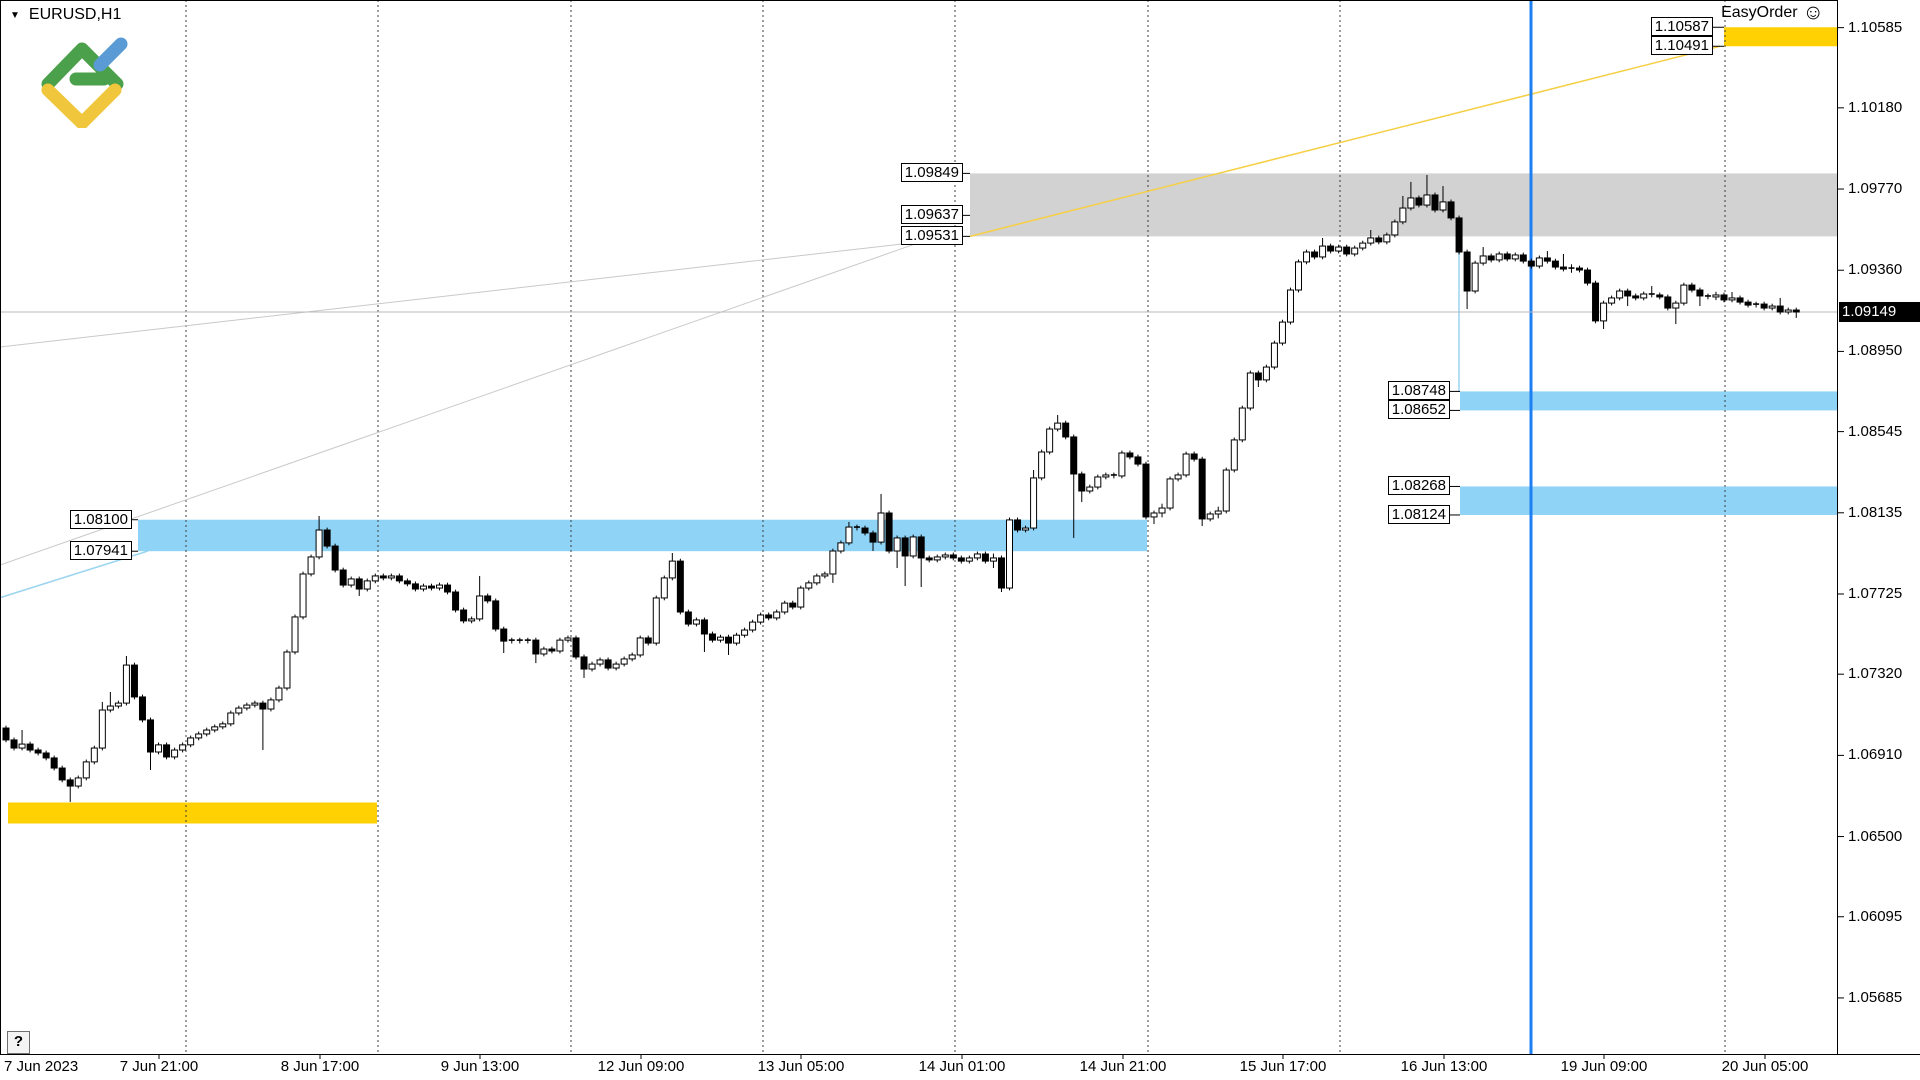 This screenshot has width=1920, height=1080. Describe the element at coordinates (1759, 12) in the screenshot. I see `easyorder-label: EasyOrder` at that location.